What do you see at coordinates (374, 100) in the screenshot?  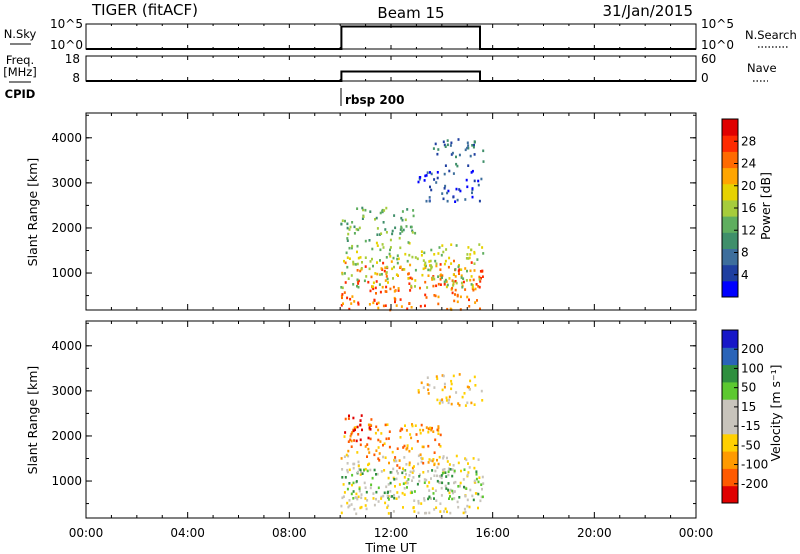 I see `cpid-value: rbsp 200` at bounding box center [374, 100].